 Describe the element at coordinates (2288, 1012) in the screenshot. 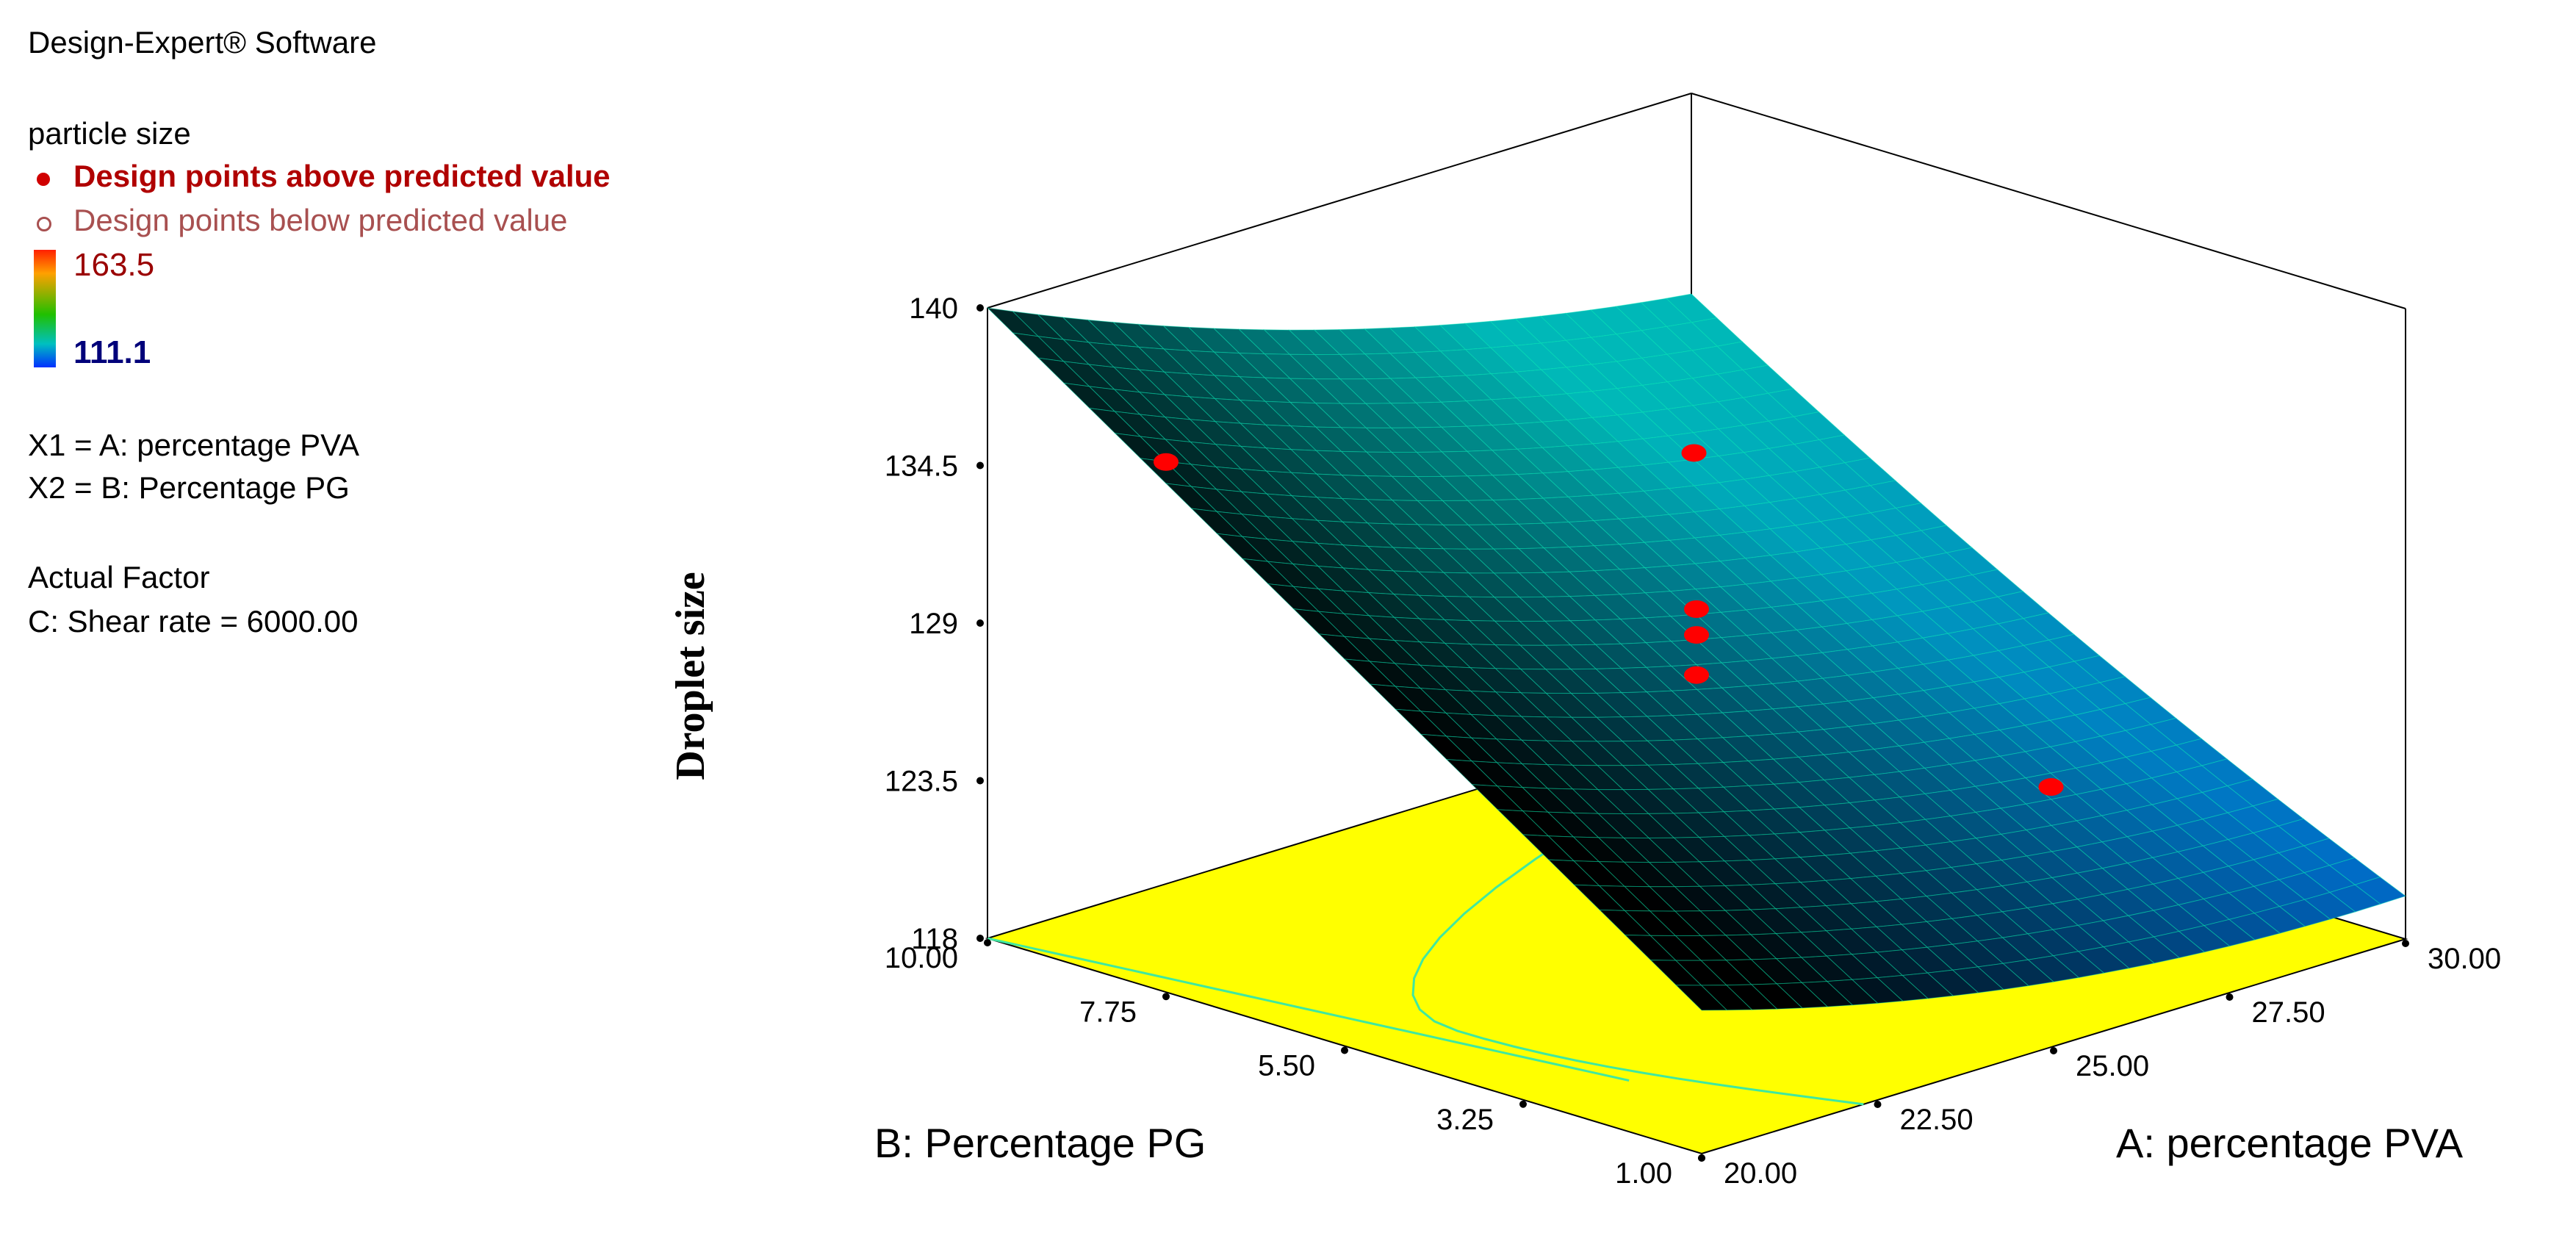

I see `x-tick-label: 27.50` at that location.